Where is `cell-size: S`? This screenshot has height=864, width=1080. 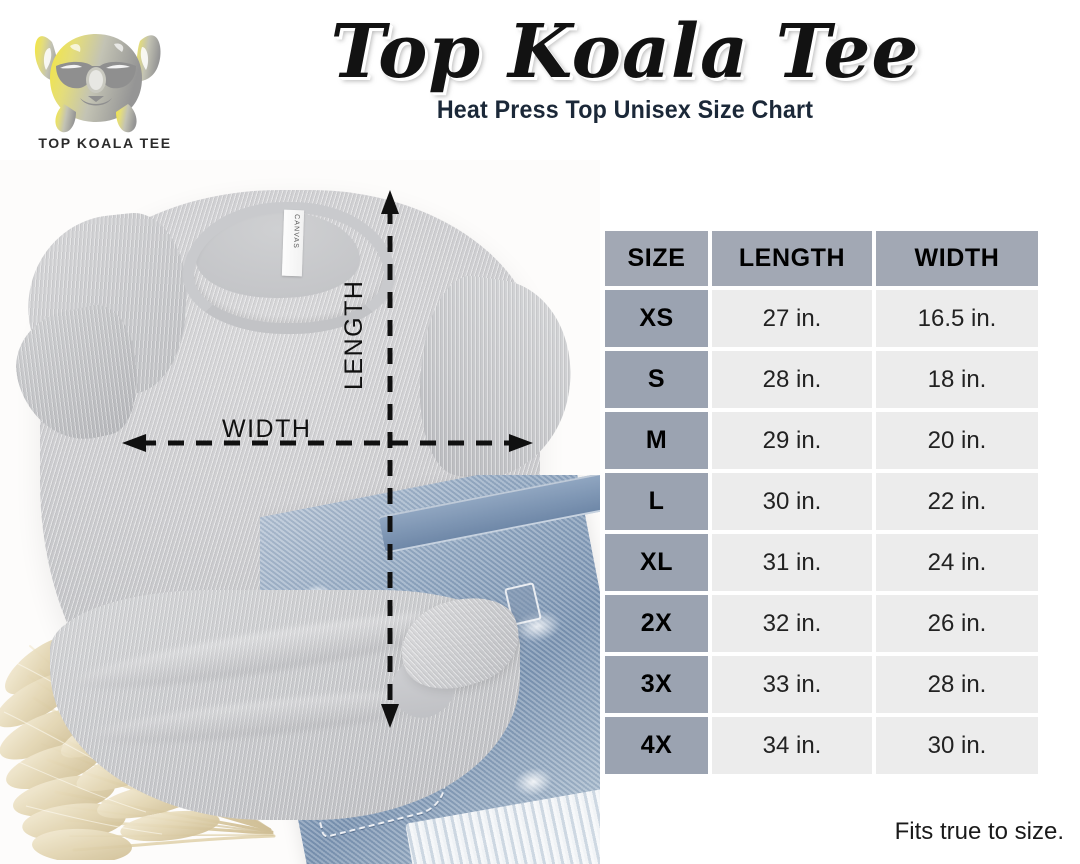
cell-size: S is located at coordinates (656, 379).